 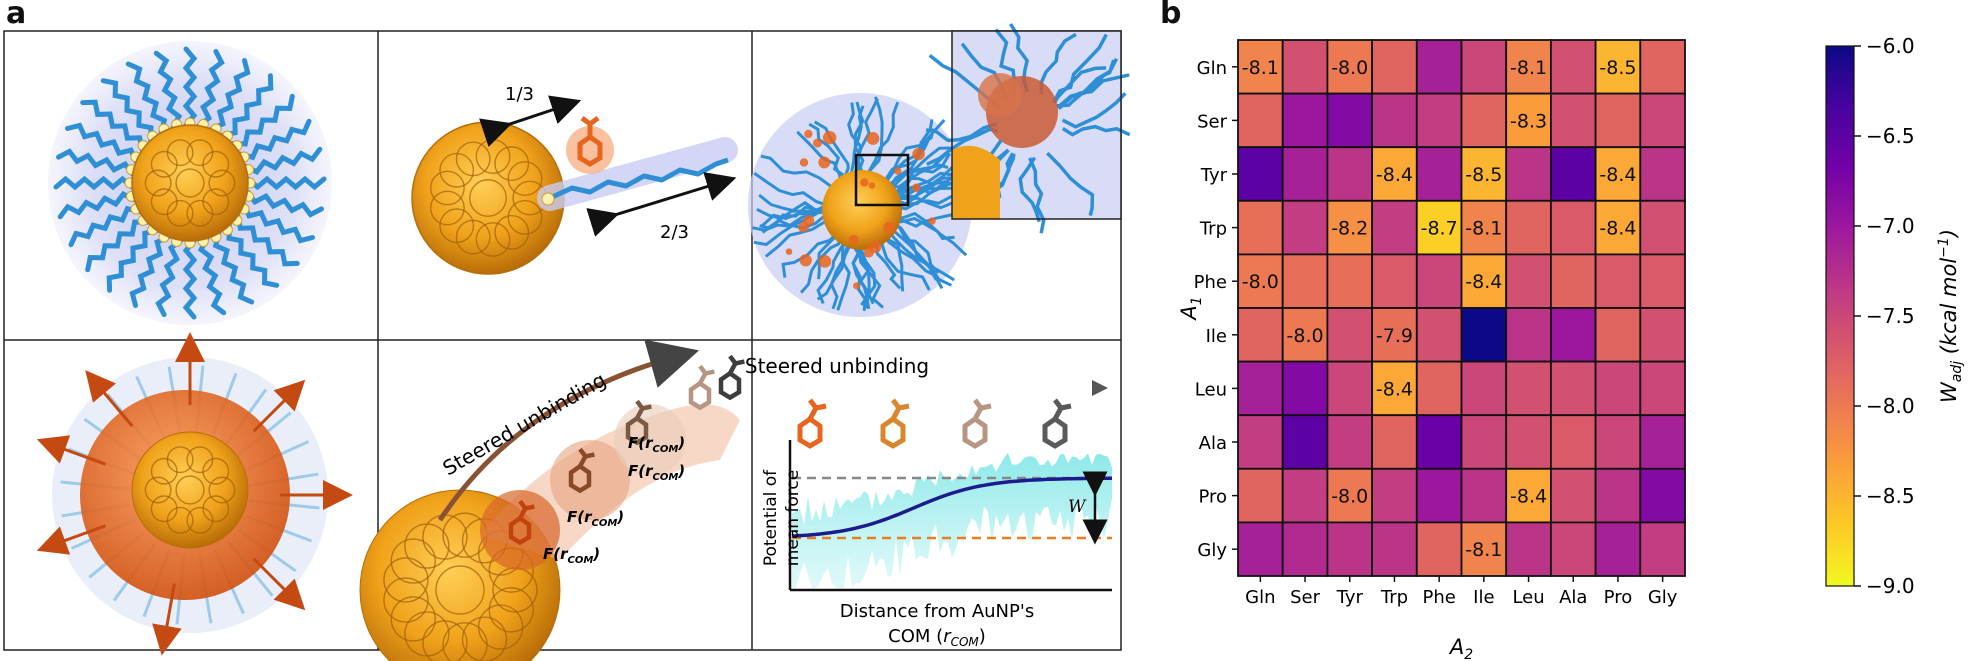 What do you see at coordinates (1618, 597) in the screenshot?
I see `x-tick-label: Pro` at bounding box center [1618, 597].